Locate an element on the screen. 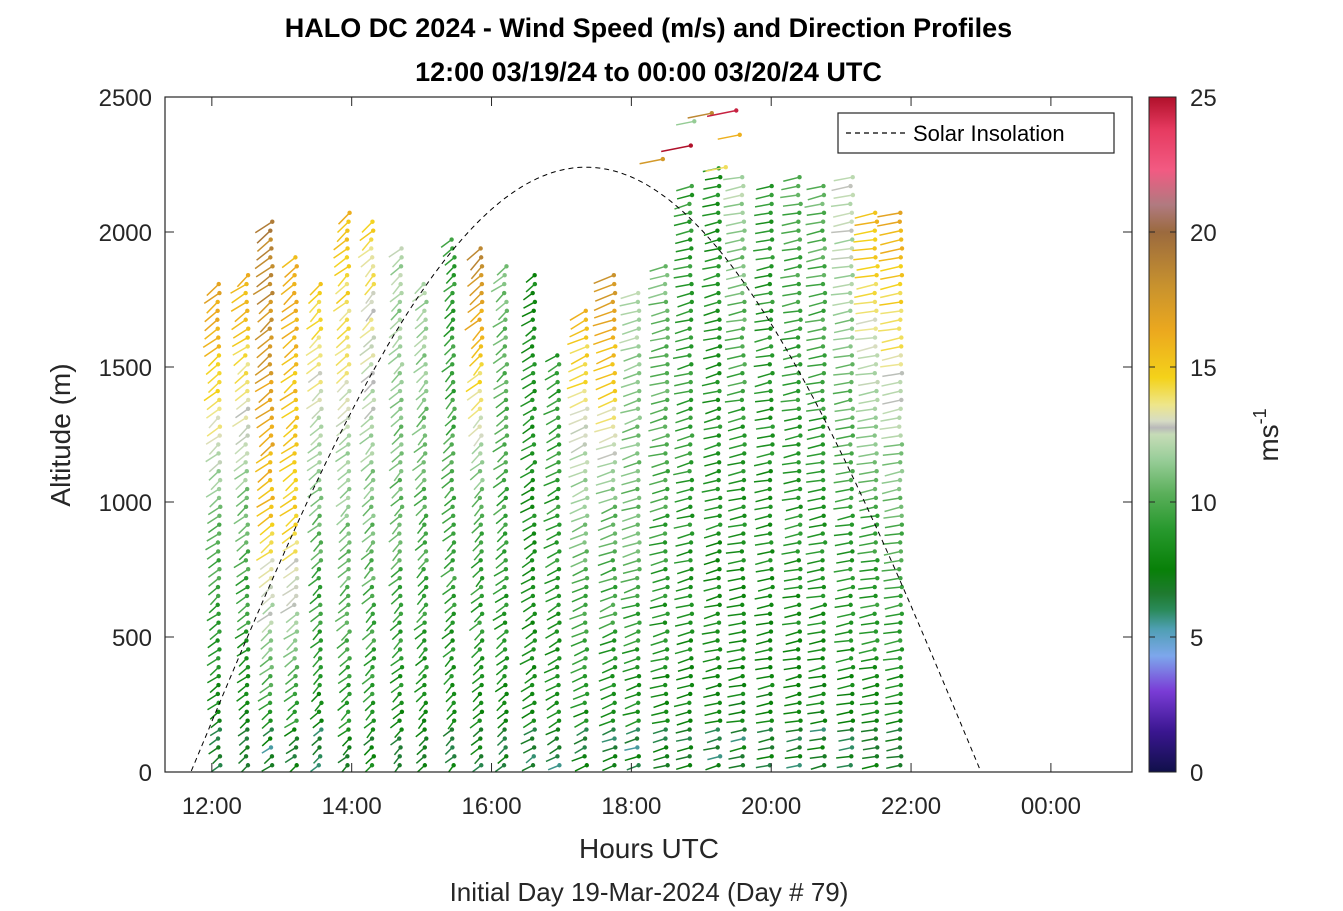  x-tick-label: 20:00 is located at coordinates (771, 806).